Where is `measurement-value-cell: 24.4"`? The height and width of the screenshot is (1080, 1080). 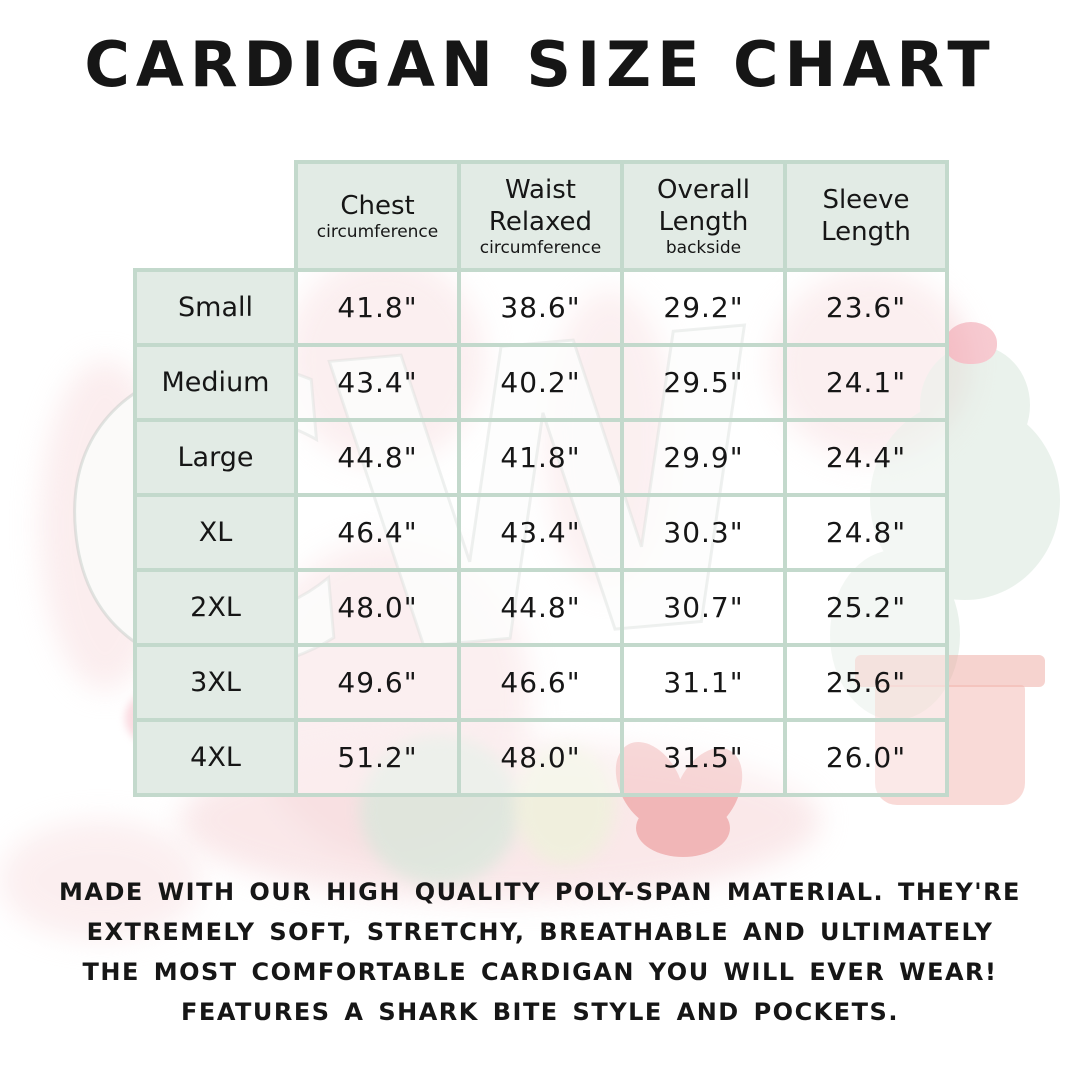 measurement-value-cell: 24.4" is located at coordinates (866, 457).